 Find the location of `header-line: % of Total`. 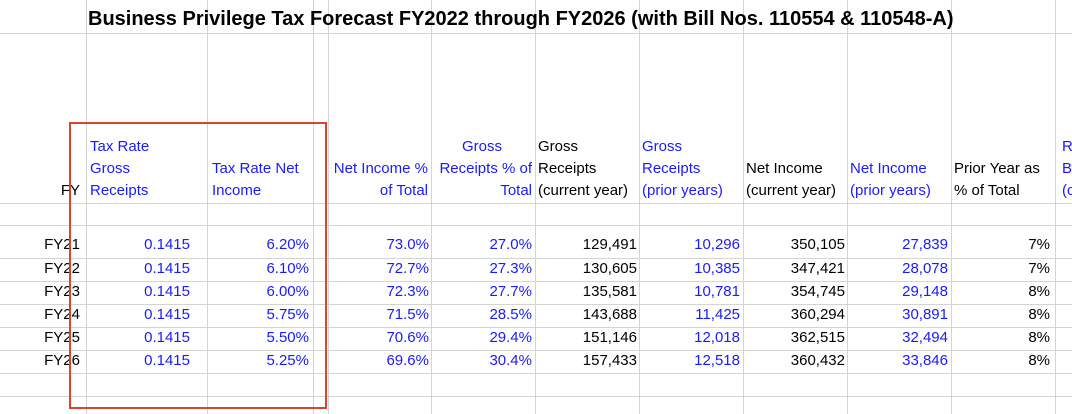

header-line: % of Total is located at coordinates (987, 190).